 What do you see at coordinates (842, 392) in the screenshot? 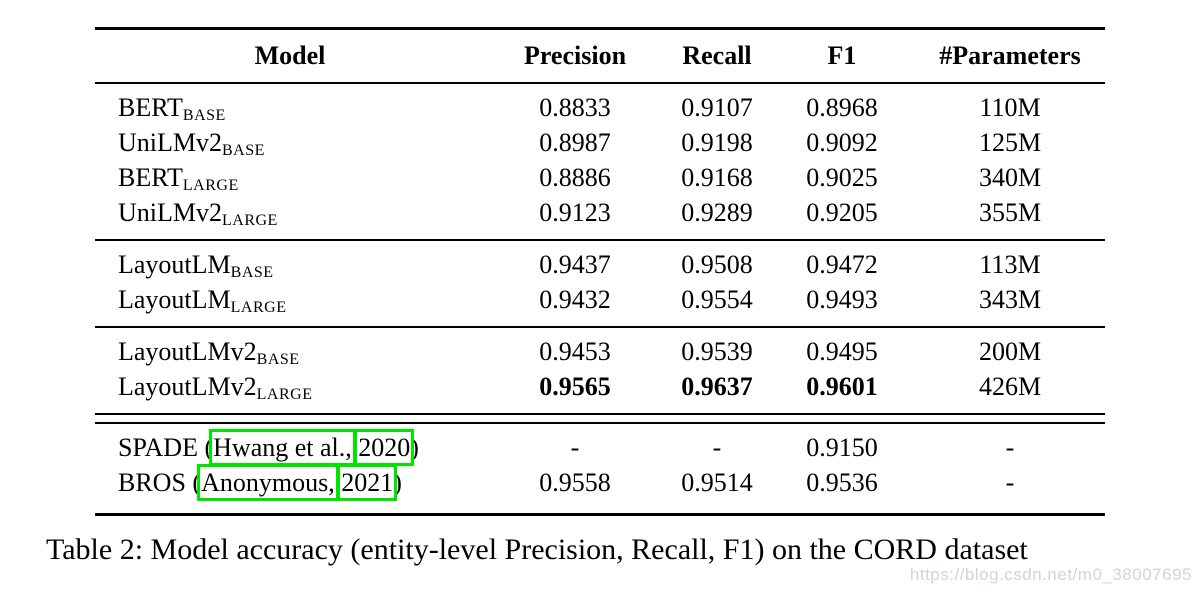
I see `f1-value-best: 0.9601` at bounding box center [842, 392].